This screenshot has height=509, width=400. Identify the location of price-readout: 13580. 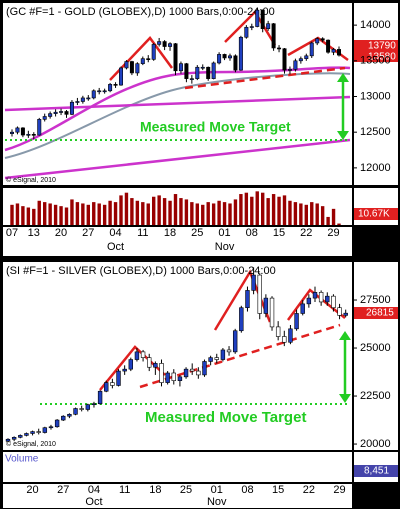
(382, 57).